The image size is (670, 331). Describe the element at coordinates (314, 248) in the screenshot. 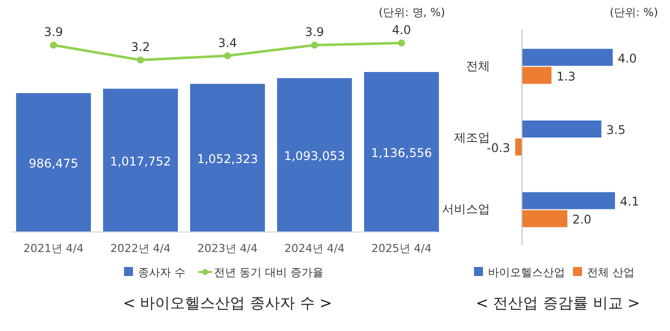

I see `x-tick-label: 2024년 4/4` at that location.